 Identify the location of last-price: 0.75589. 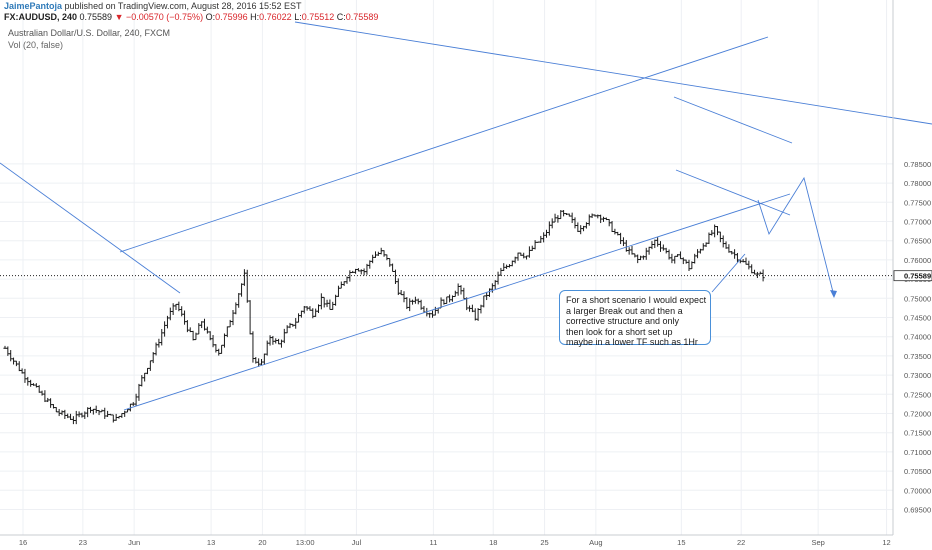
(96, 17).